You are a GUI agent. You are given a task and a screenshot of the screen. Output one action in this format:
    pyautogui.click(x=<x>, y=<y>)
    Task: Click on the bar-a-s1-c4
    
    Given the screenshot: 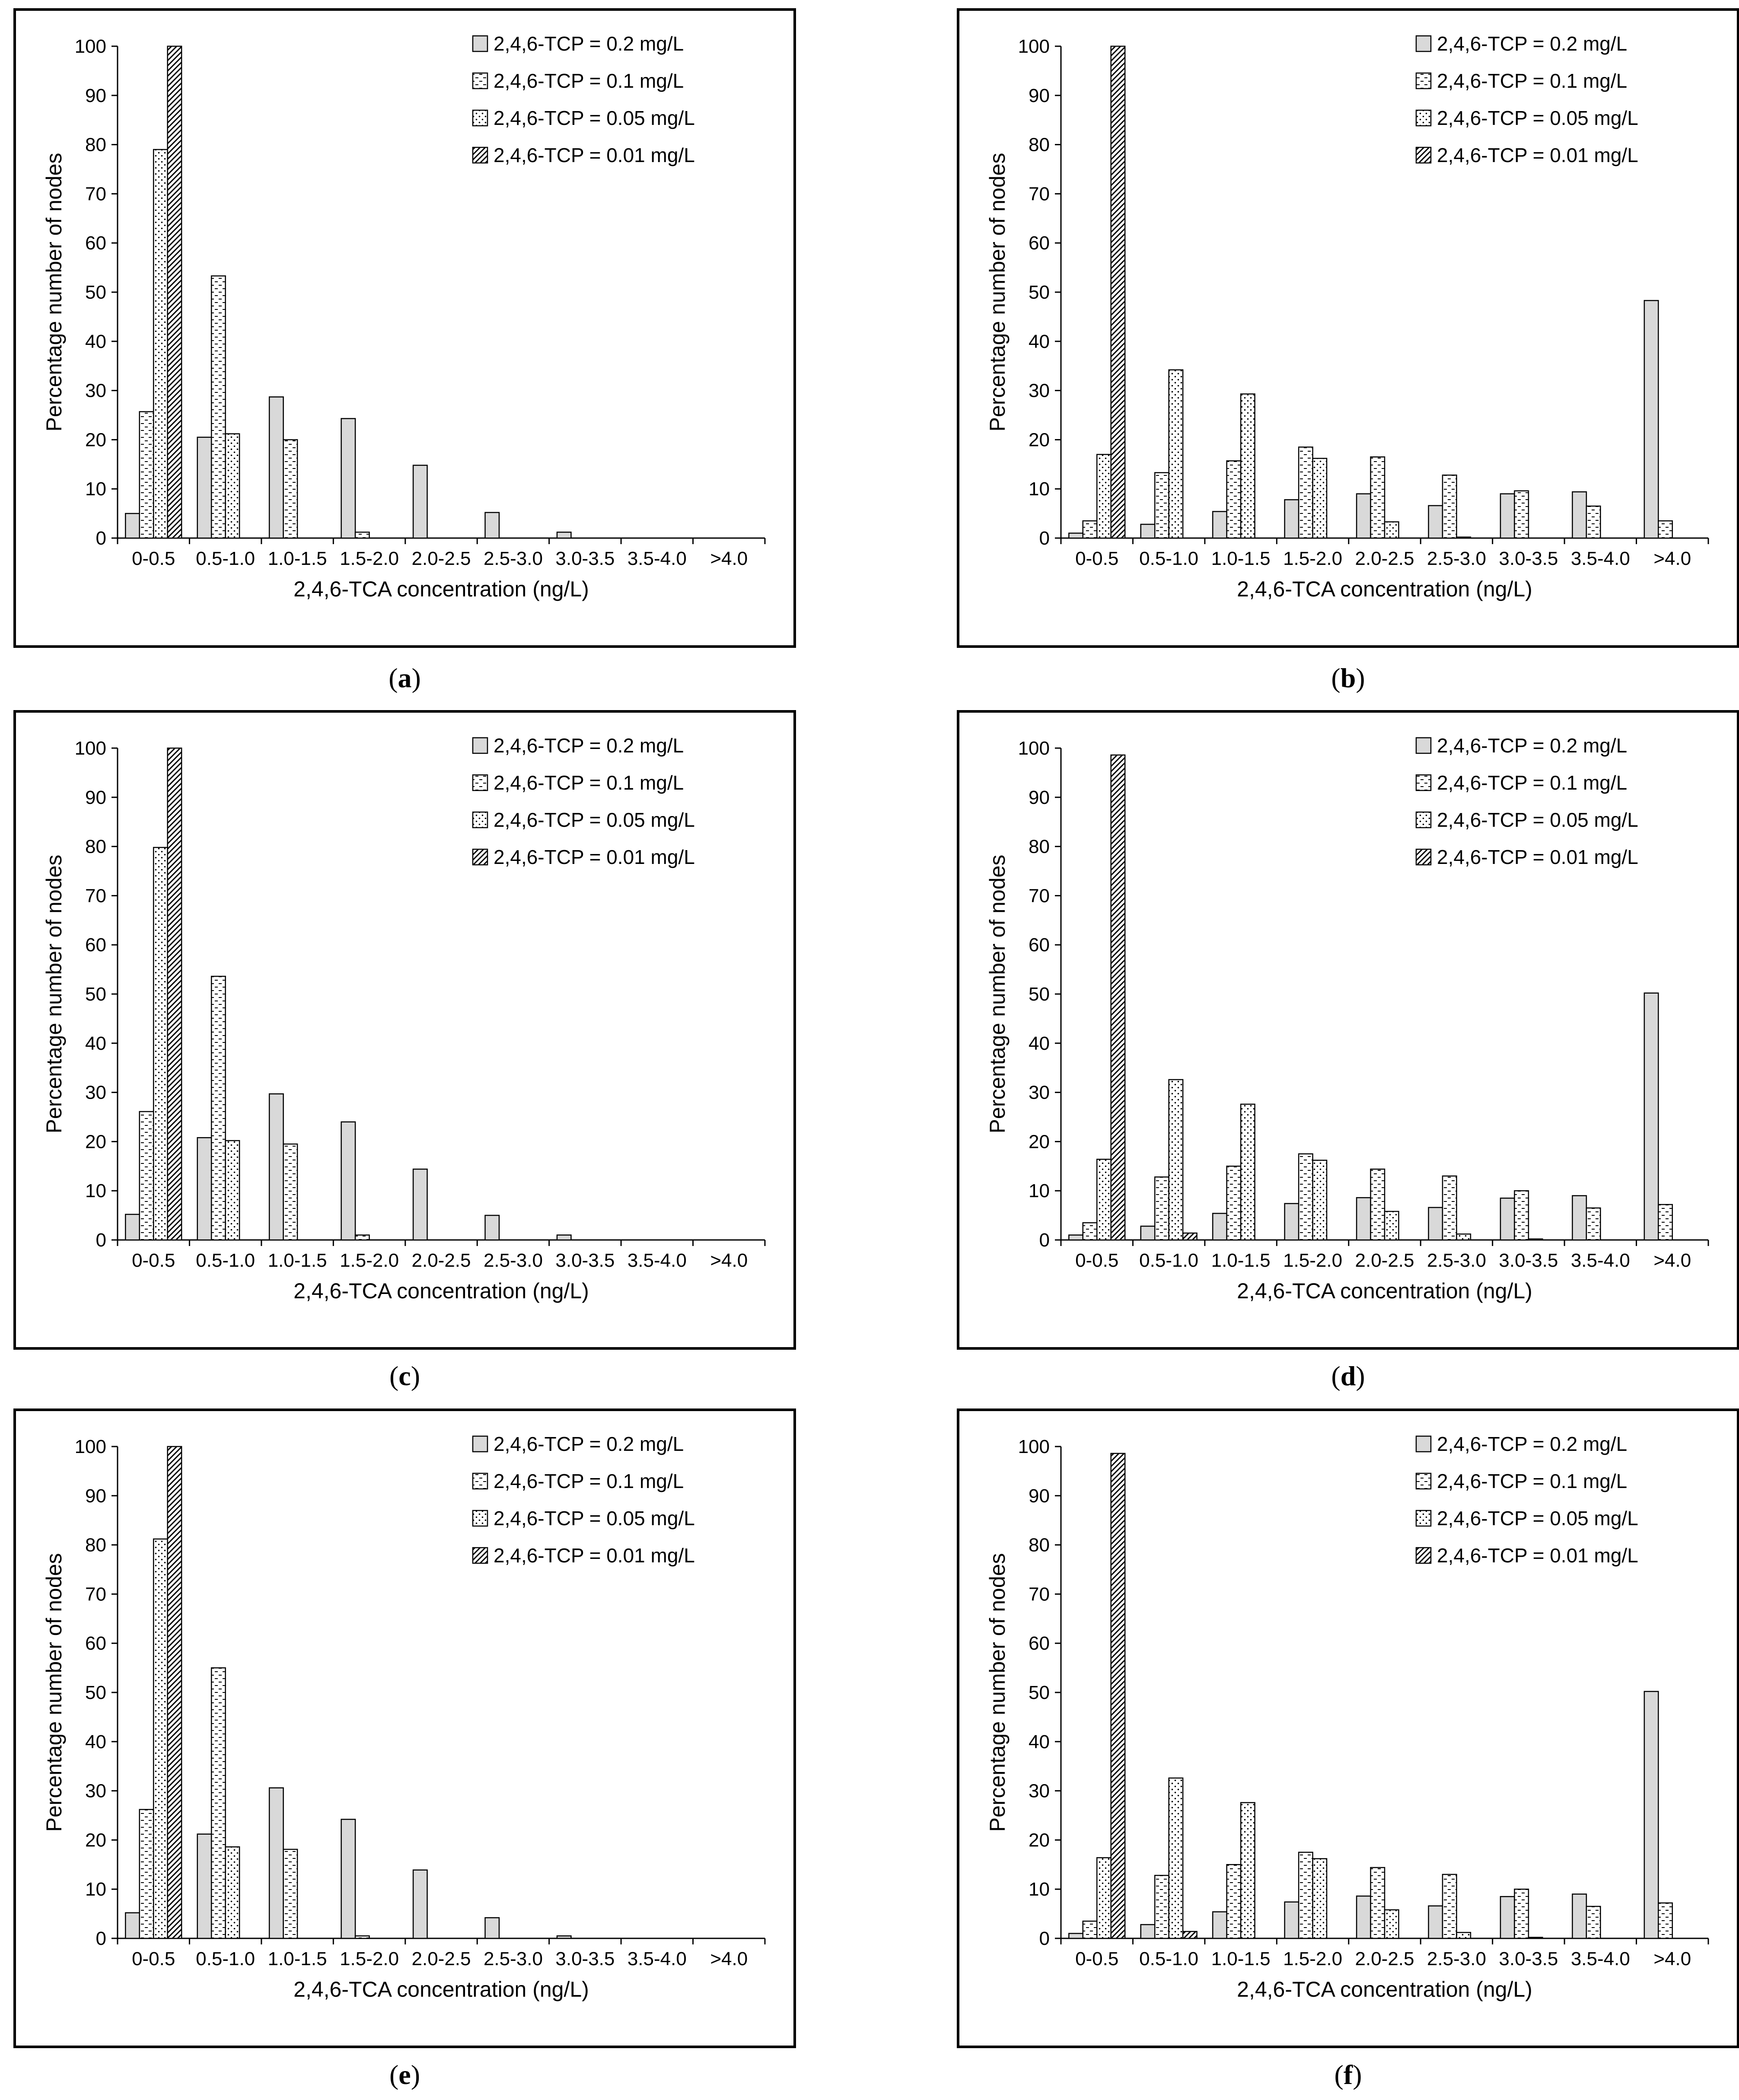 What is the action you would take?
    pyautogui.click(x=348, y=478)
    